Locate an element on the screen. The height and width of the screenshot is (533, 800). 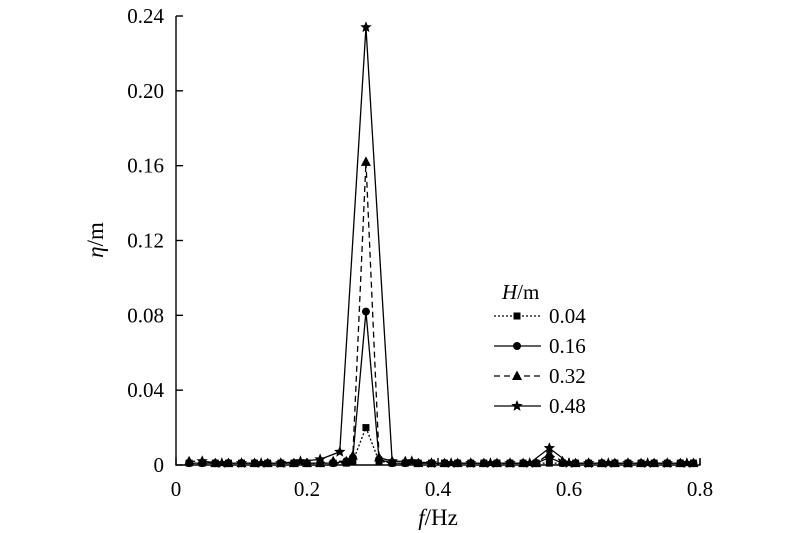
y-tick-label: 0.24 is located at coordinates (145, 16).